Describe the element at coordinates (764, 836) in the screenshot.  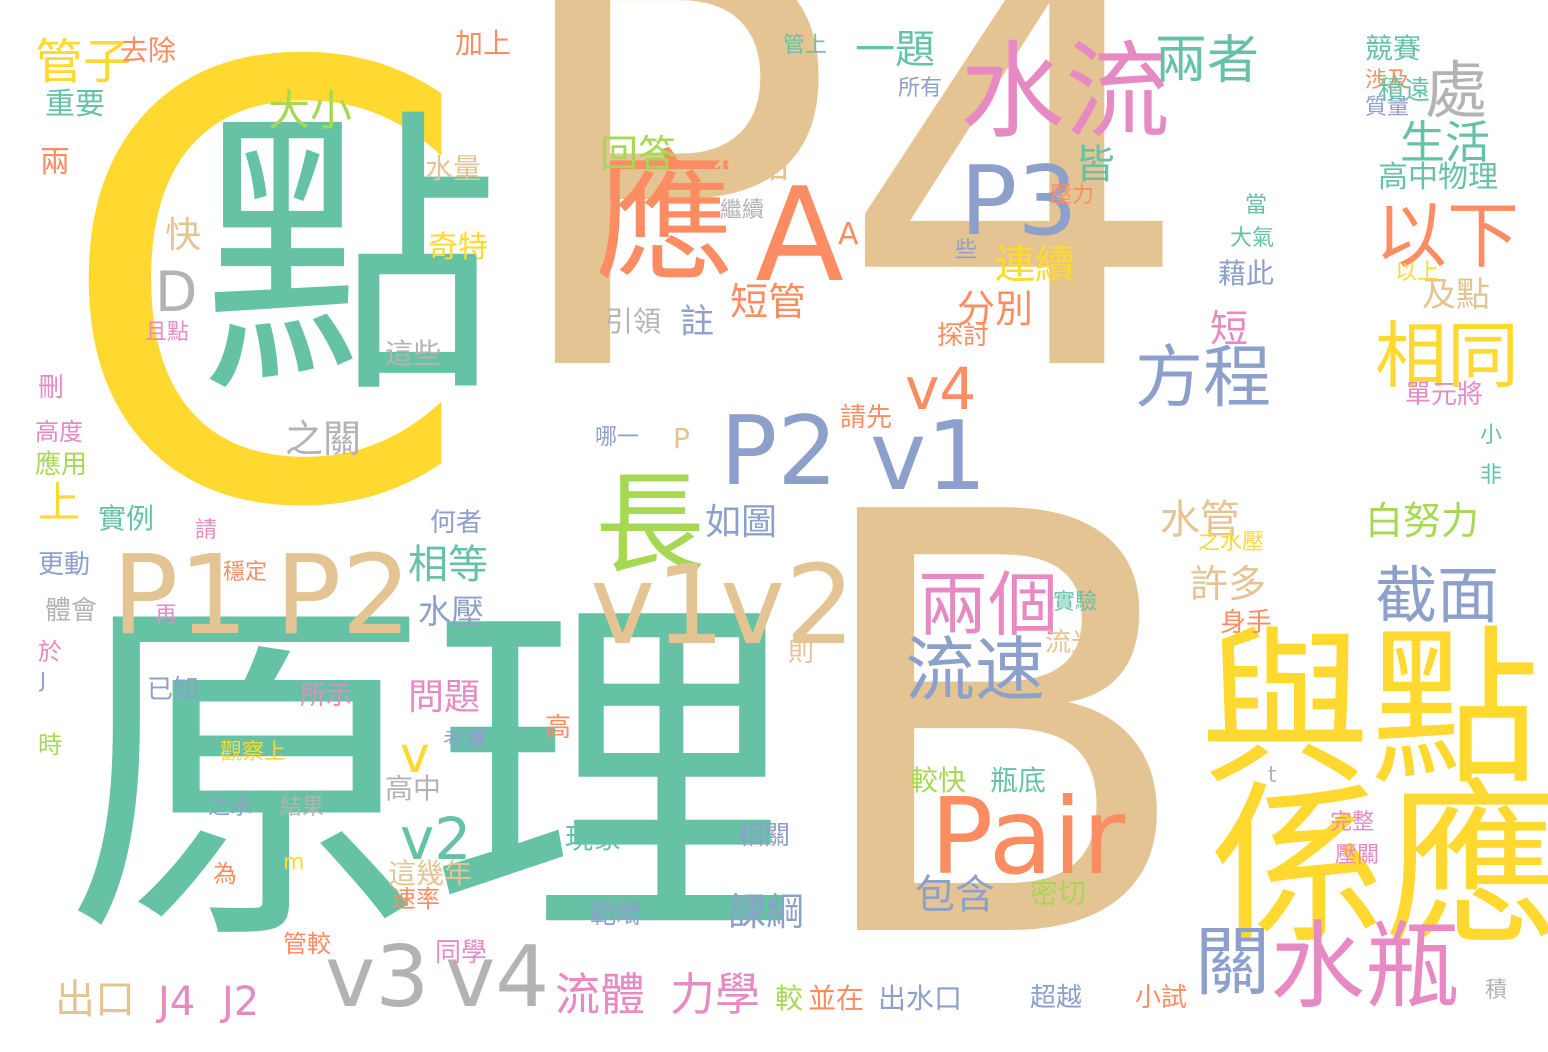
I see `cloud-word: 相關` at that location.